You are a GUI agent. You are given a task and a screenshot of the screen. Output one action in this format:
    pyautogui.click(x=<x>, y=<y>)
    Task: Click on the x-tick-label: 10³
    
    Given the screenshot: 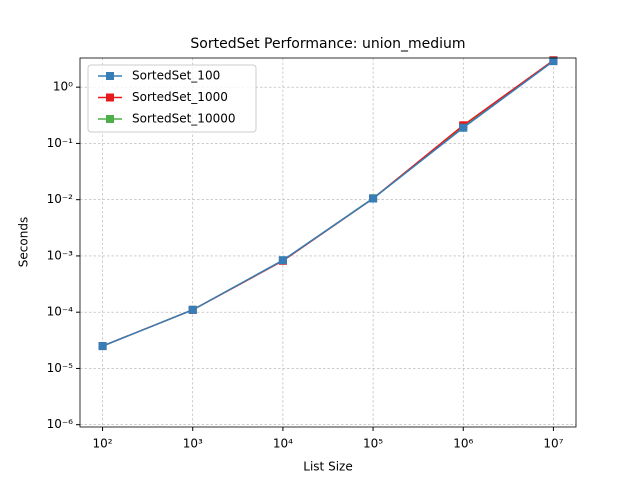 What is the action you would take?
    pyautogui.click(x=193, y=444)
    